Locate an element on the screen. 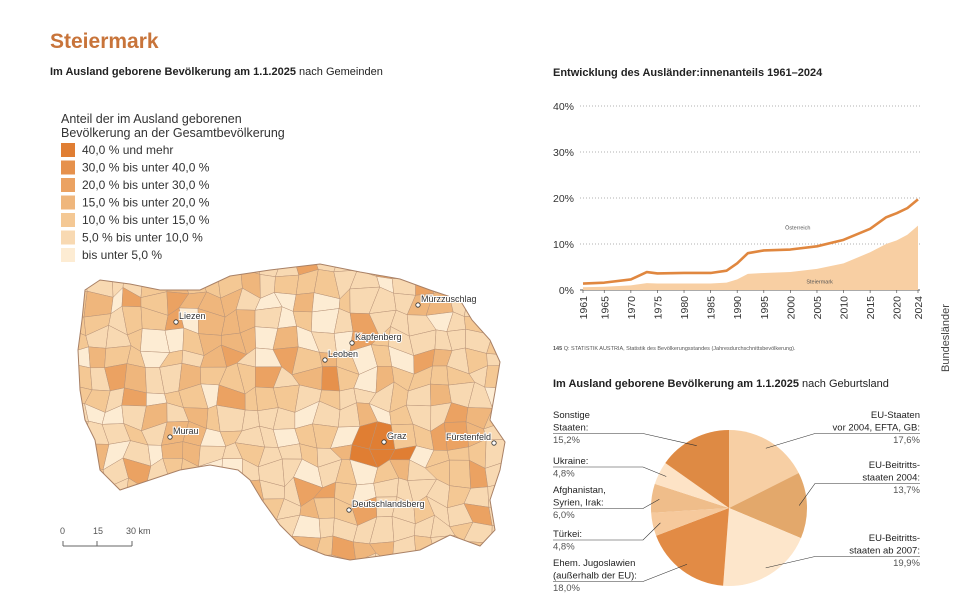  x-tick-label: 2024 is located at coordinates (919, 308).